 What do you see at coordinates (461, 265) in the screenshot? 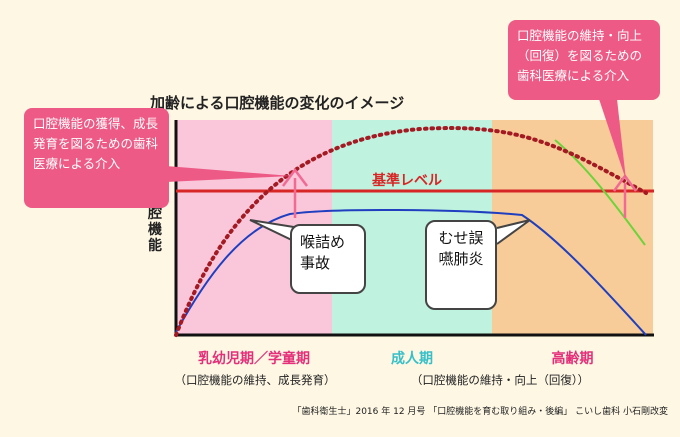
I see `callout-aspiration: むせ誤嚥肺炎` at bounding box center [461, 265].